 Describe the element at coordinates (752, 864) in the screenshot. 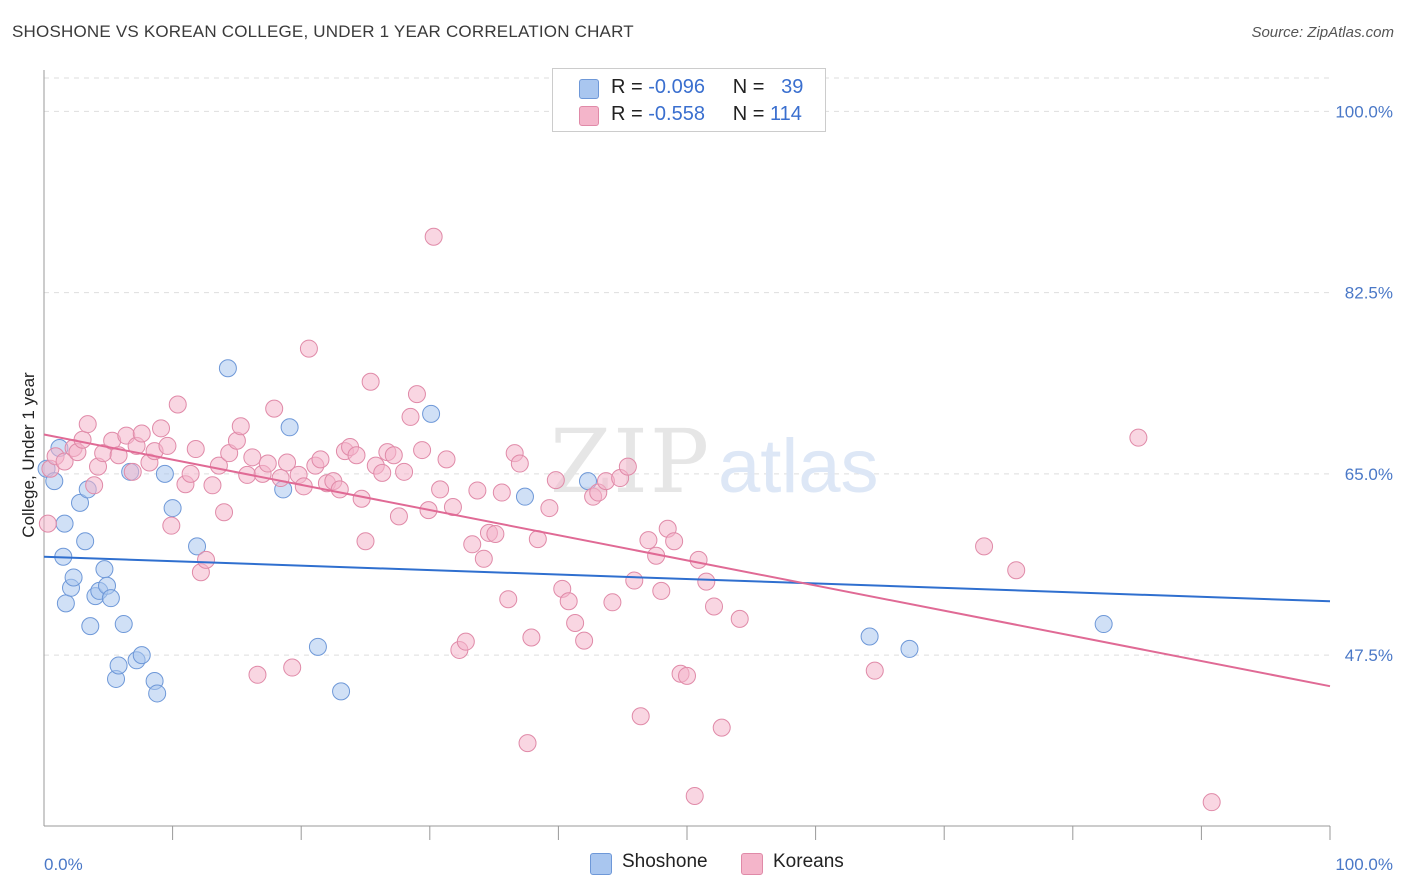

I see `bottom-legend-swatch-koreans` at that location.